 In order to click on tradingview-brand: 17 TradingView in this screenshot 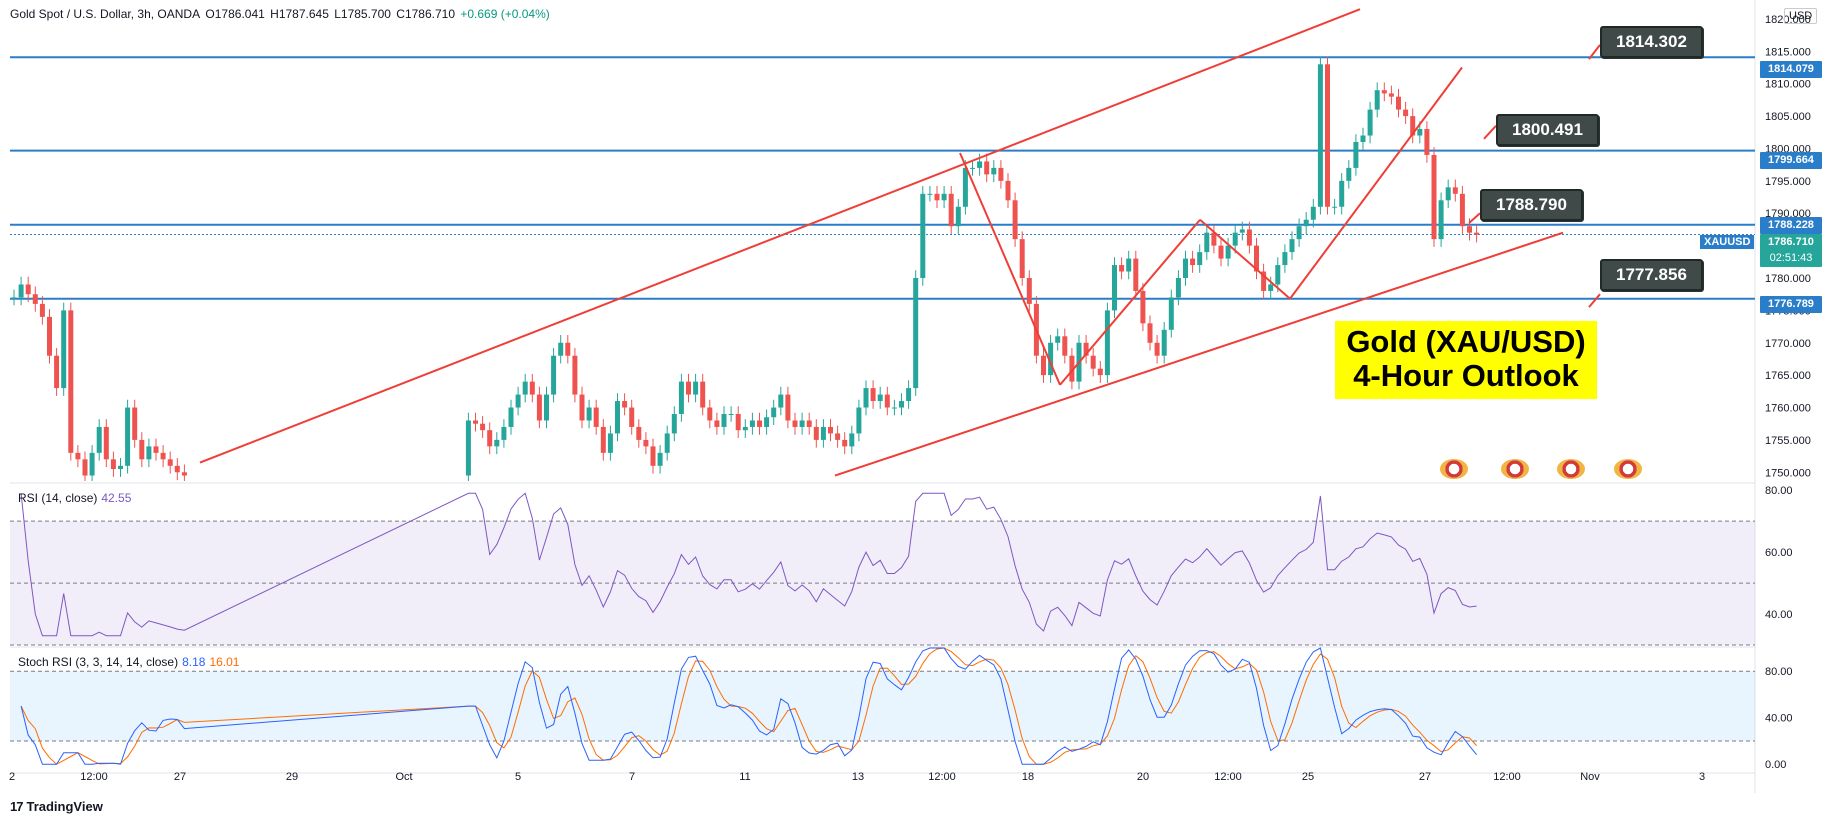, I will do `click(56, 806)`.